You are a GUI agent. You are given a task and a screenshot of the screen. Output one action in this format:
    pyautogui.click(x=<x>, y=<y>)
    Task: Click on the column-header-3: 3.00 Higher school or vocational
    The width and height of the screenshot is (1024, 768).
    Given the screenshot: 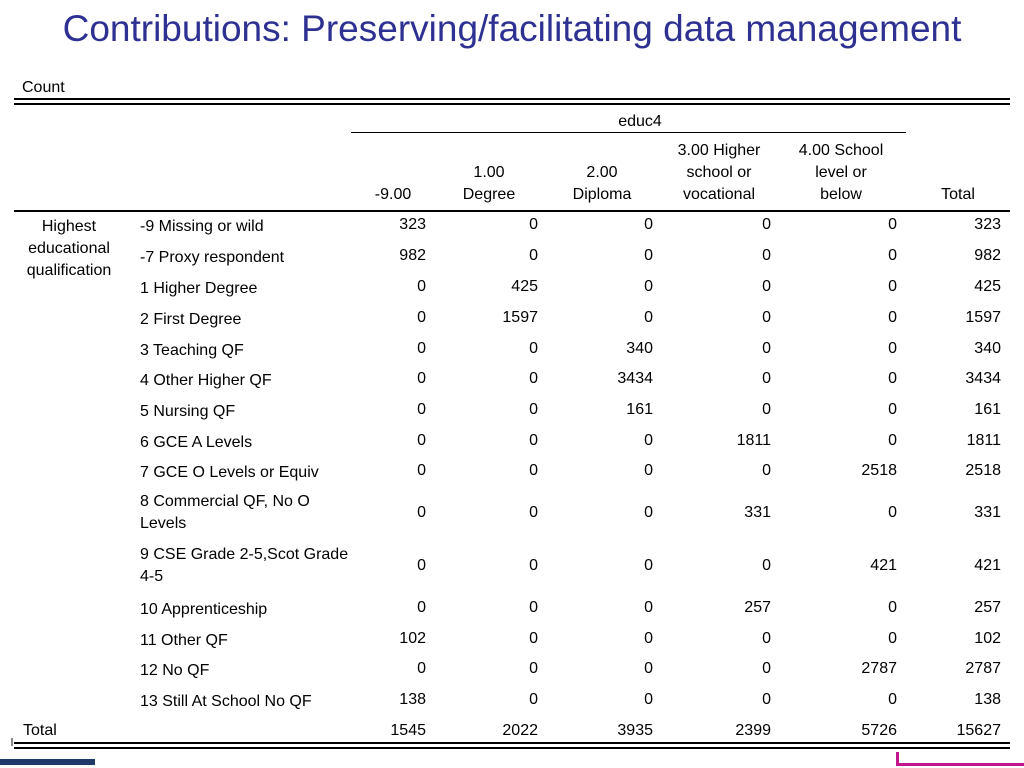 What is the action you would take?
    pyautogui.click(x=719, y=173)
    